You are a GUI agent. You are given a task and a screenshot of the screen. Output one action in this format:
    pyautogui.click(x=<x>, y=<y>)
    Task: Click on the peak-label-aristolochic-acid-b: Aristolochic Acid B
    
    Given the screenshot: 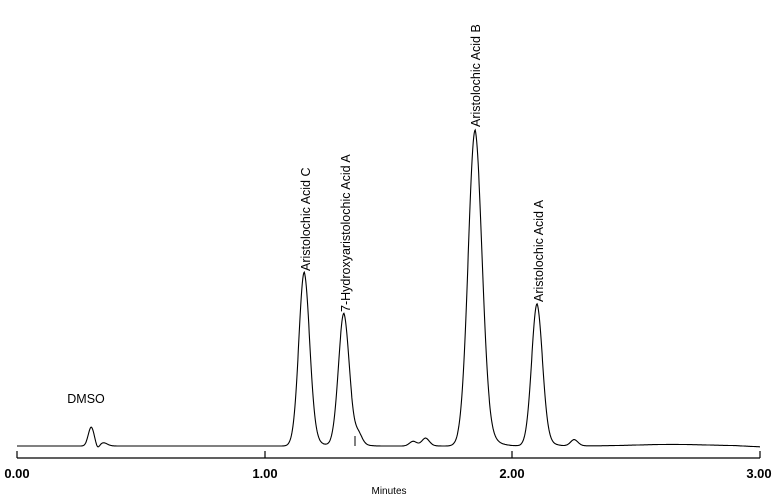 What is the action you would take?
    pyautogui.click(x=476, y=75)
    